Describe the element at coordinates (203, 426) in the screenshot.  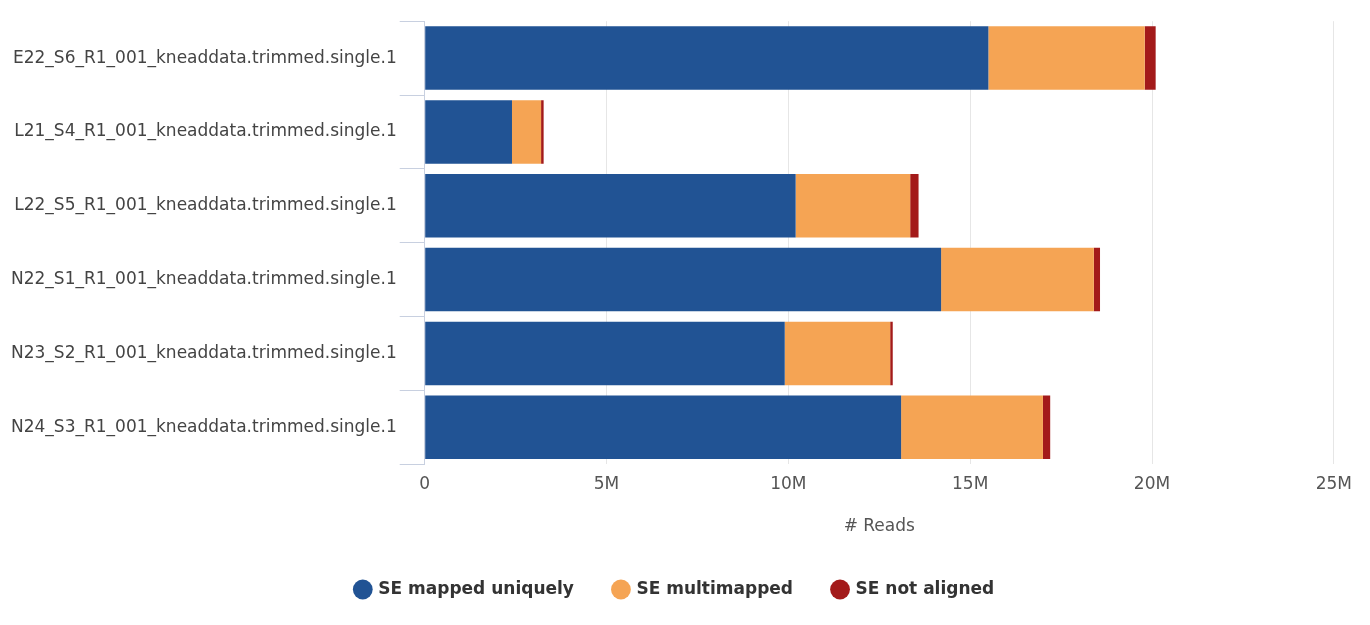
I see `y-tick-label: N24_S3_R1_001_kneaddata.trimmed.single.1` at that location.